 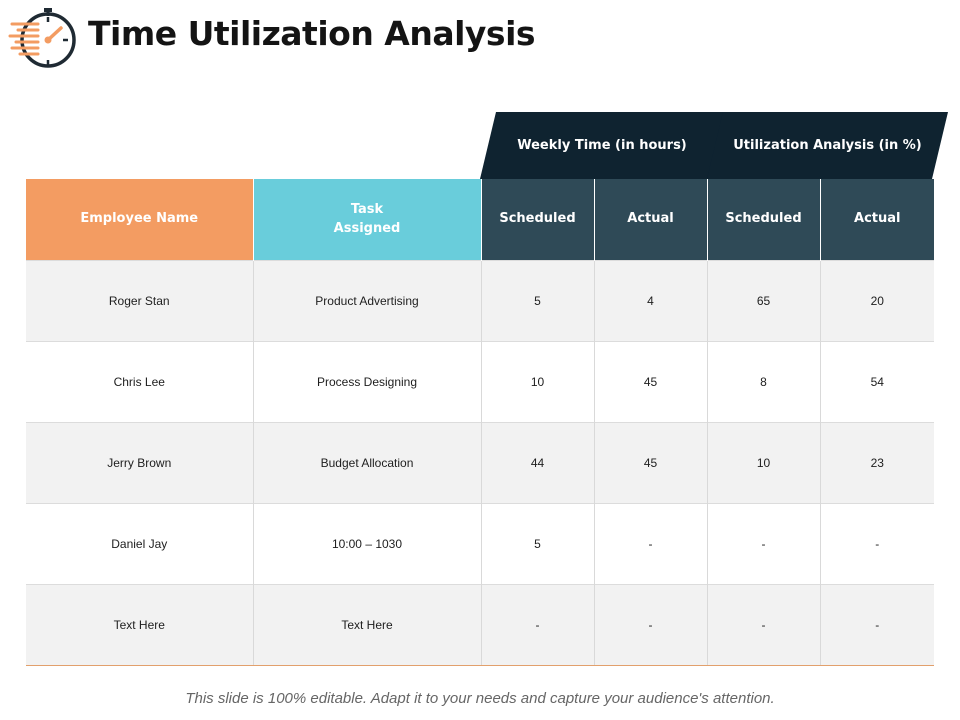 I want to click on group-header-label: Weekly Time (in hours), so click(x=602, y=145).